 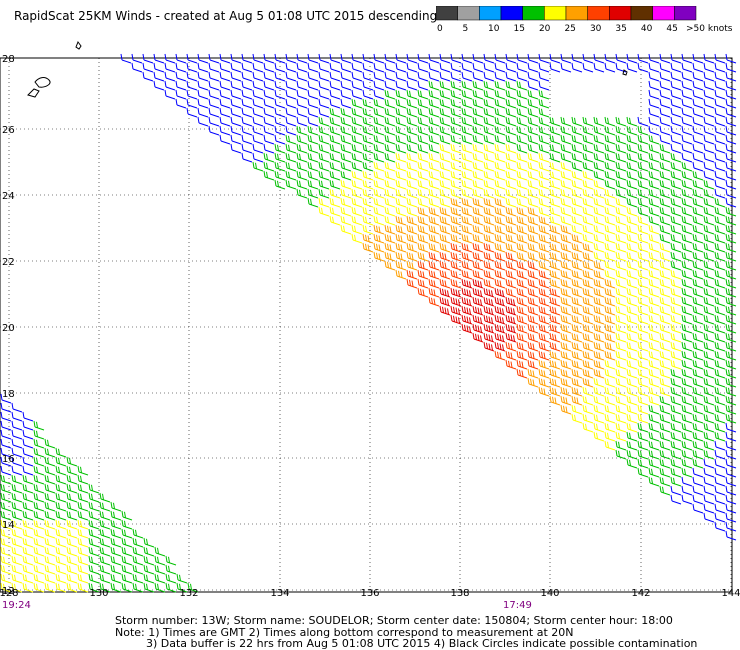 I want to click on wind-speed-color-scale: 0 5 10 15 20 25 30 35 40 45 >50 knots, so click(x=584, y=20).